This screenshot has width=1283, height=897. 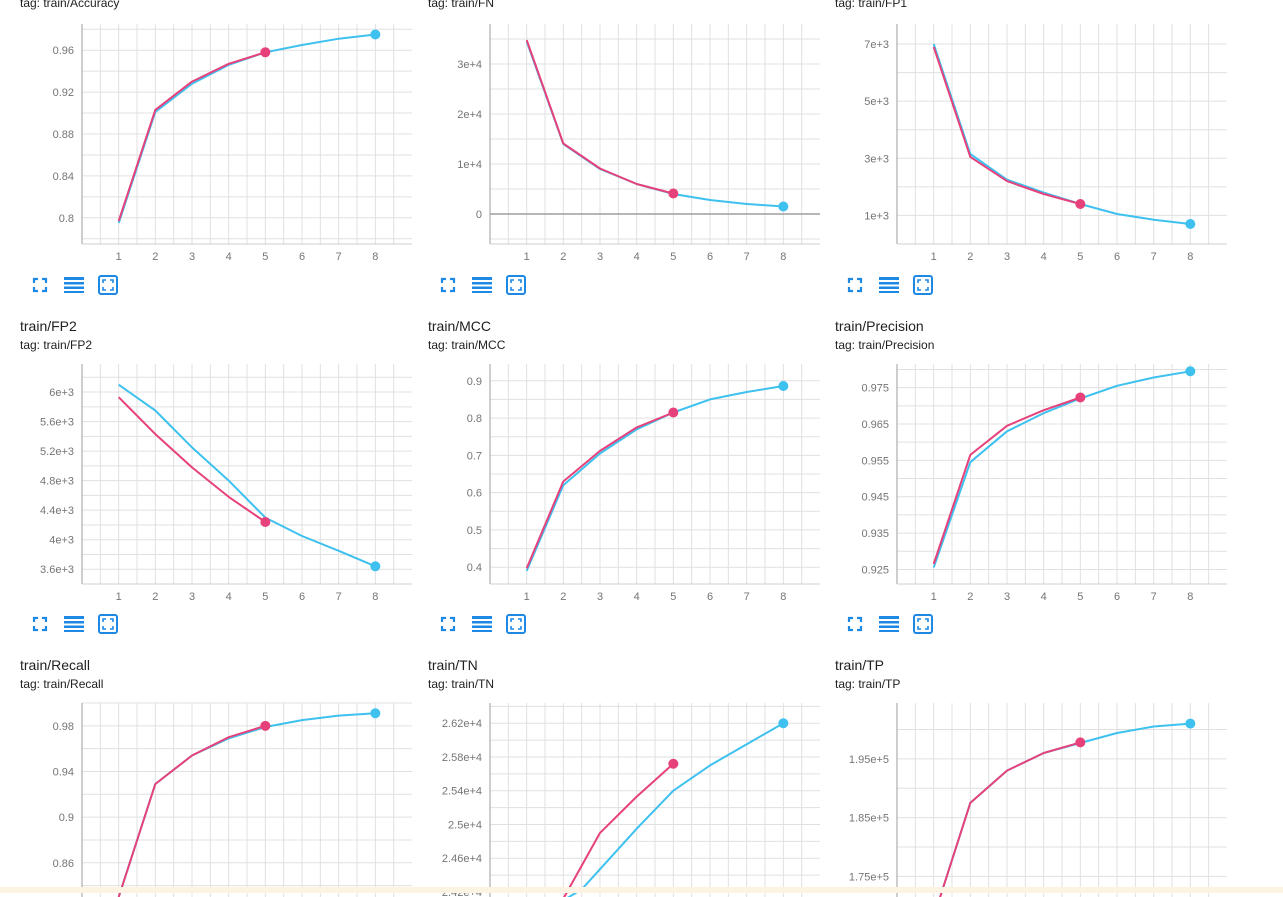 What do you see at coordinates (55, 665) in the screenshot?
I see `chart-title: train/Recall` at bounding box center [55, 665].